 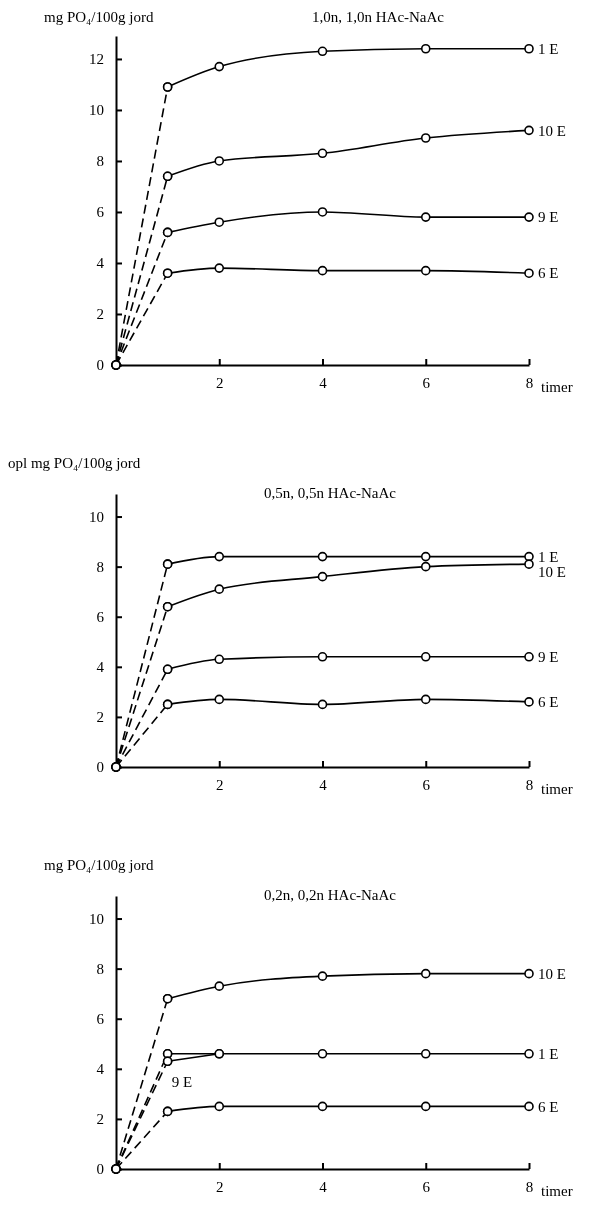 I want to click on y-tick-label: 12, so click(x=96, y=59).